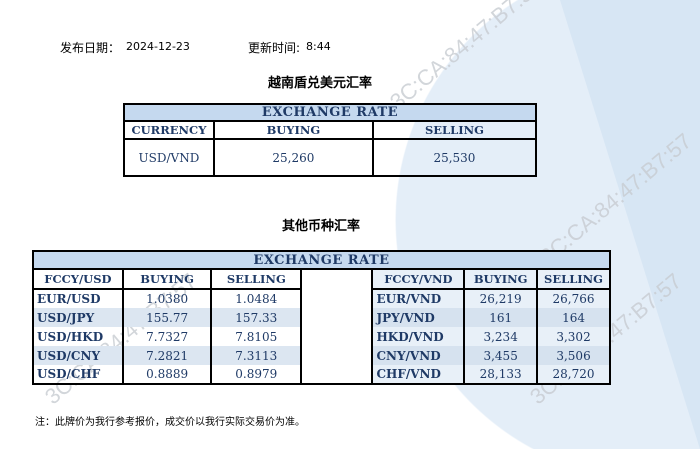  What do you see at coordinates (78, 279) in the screenshot?
I see `column-header: FCCY/USD` at bounding box center [78, 279].